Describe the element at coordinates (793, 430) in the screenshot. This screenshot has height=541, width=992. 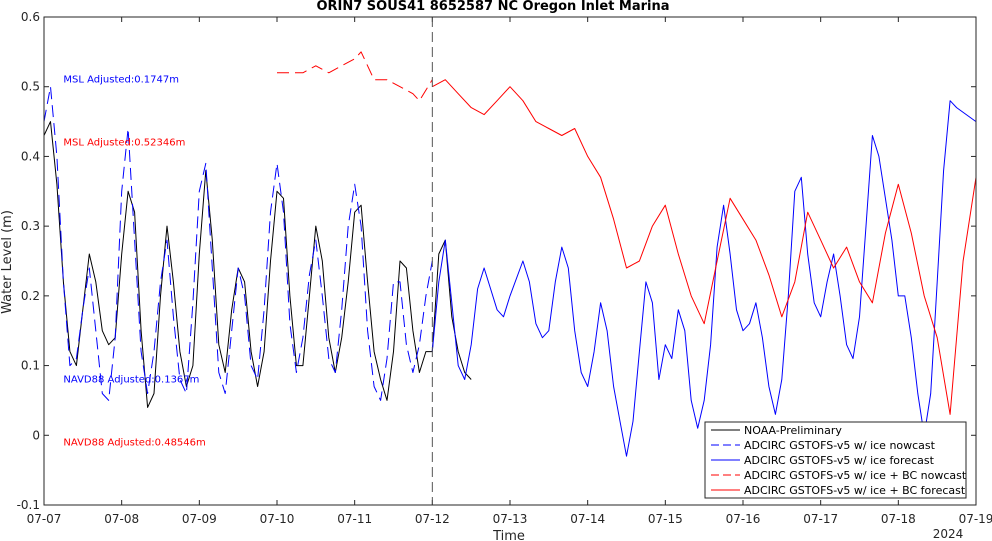
I see `legend-label: NOAA-Preliminary` at that location.